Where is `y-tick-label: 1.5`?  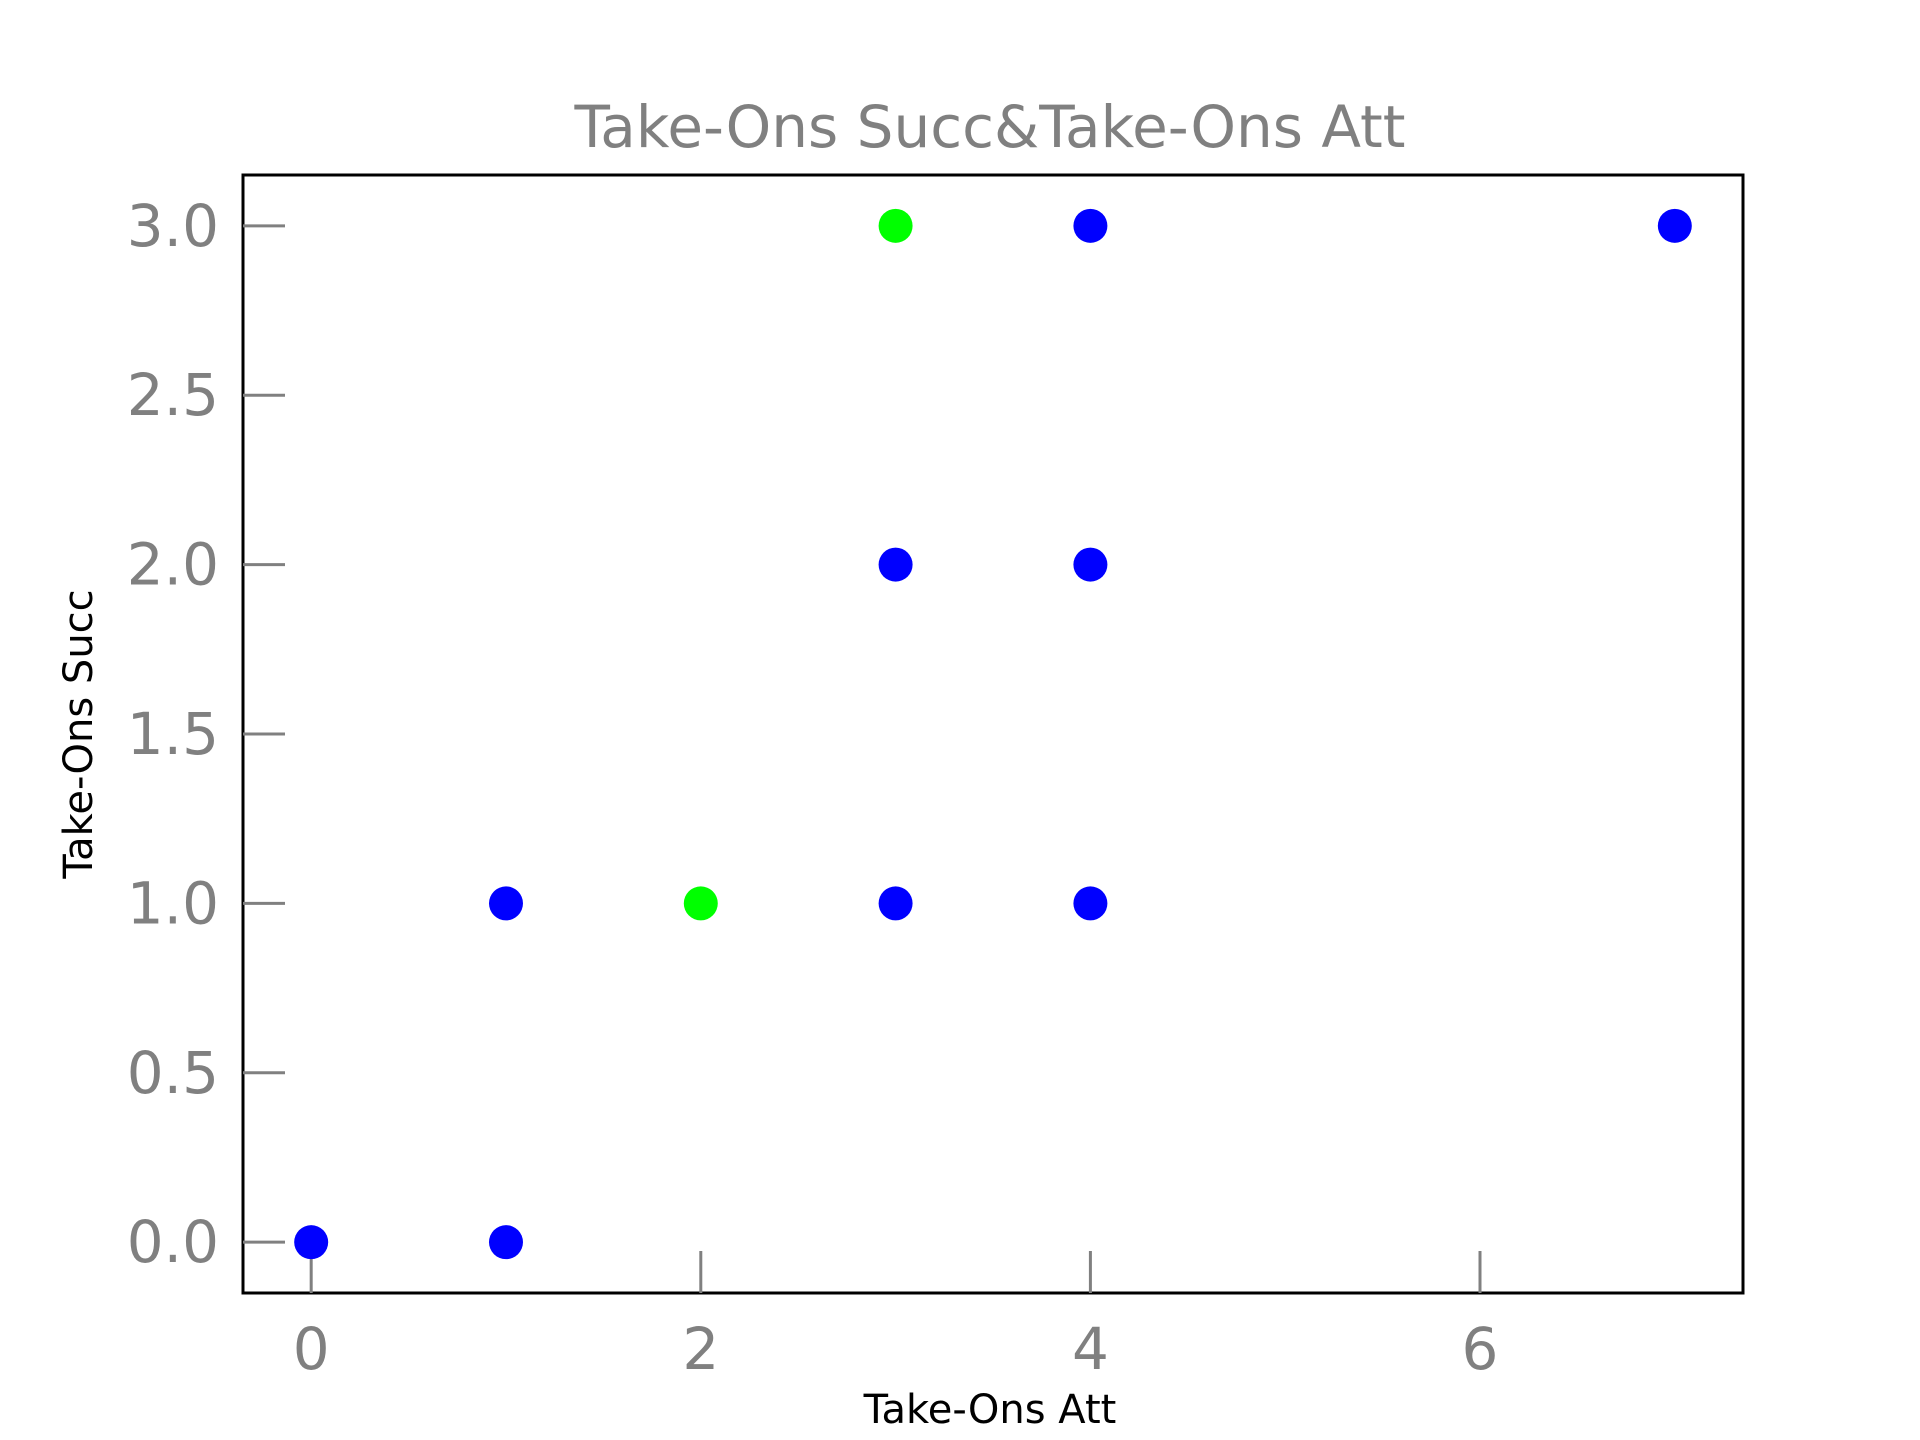
y-tick-label: 1.5 is located at coordinates (173, 734).